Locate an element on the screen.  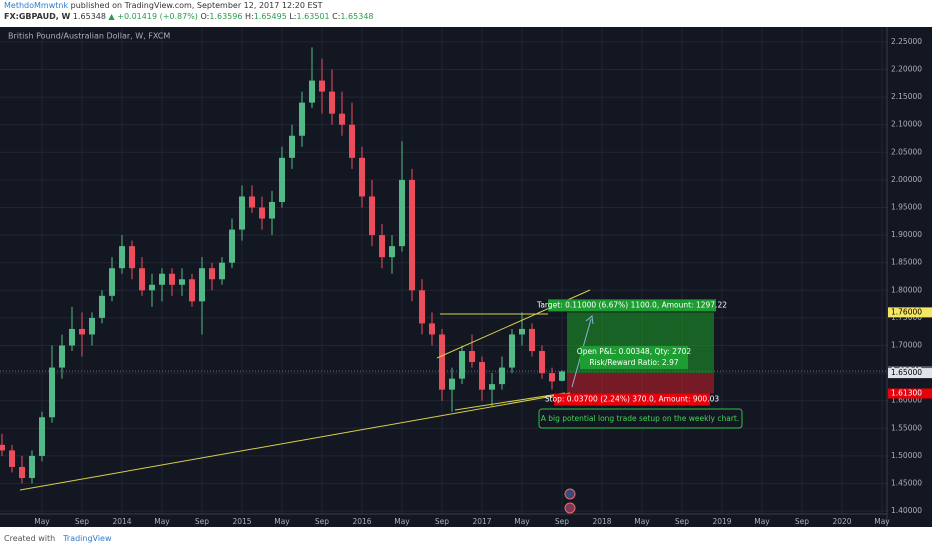
y-tick-label: 1.75000 is located at coordinates (906, 317).